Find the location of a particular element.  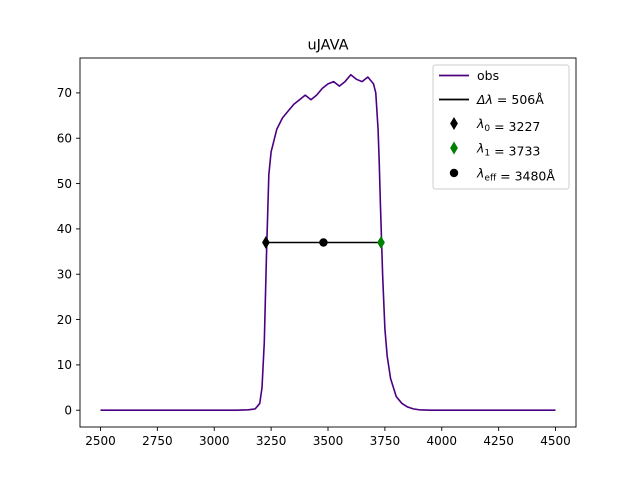

y-tick-label: 60 is located at coordinates (64, 139).